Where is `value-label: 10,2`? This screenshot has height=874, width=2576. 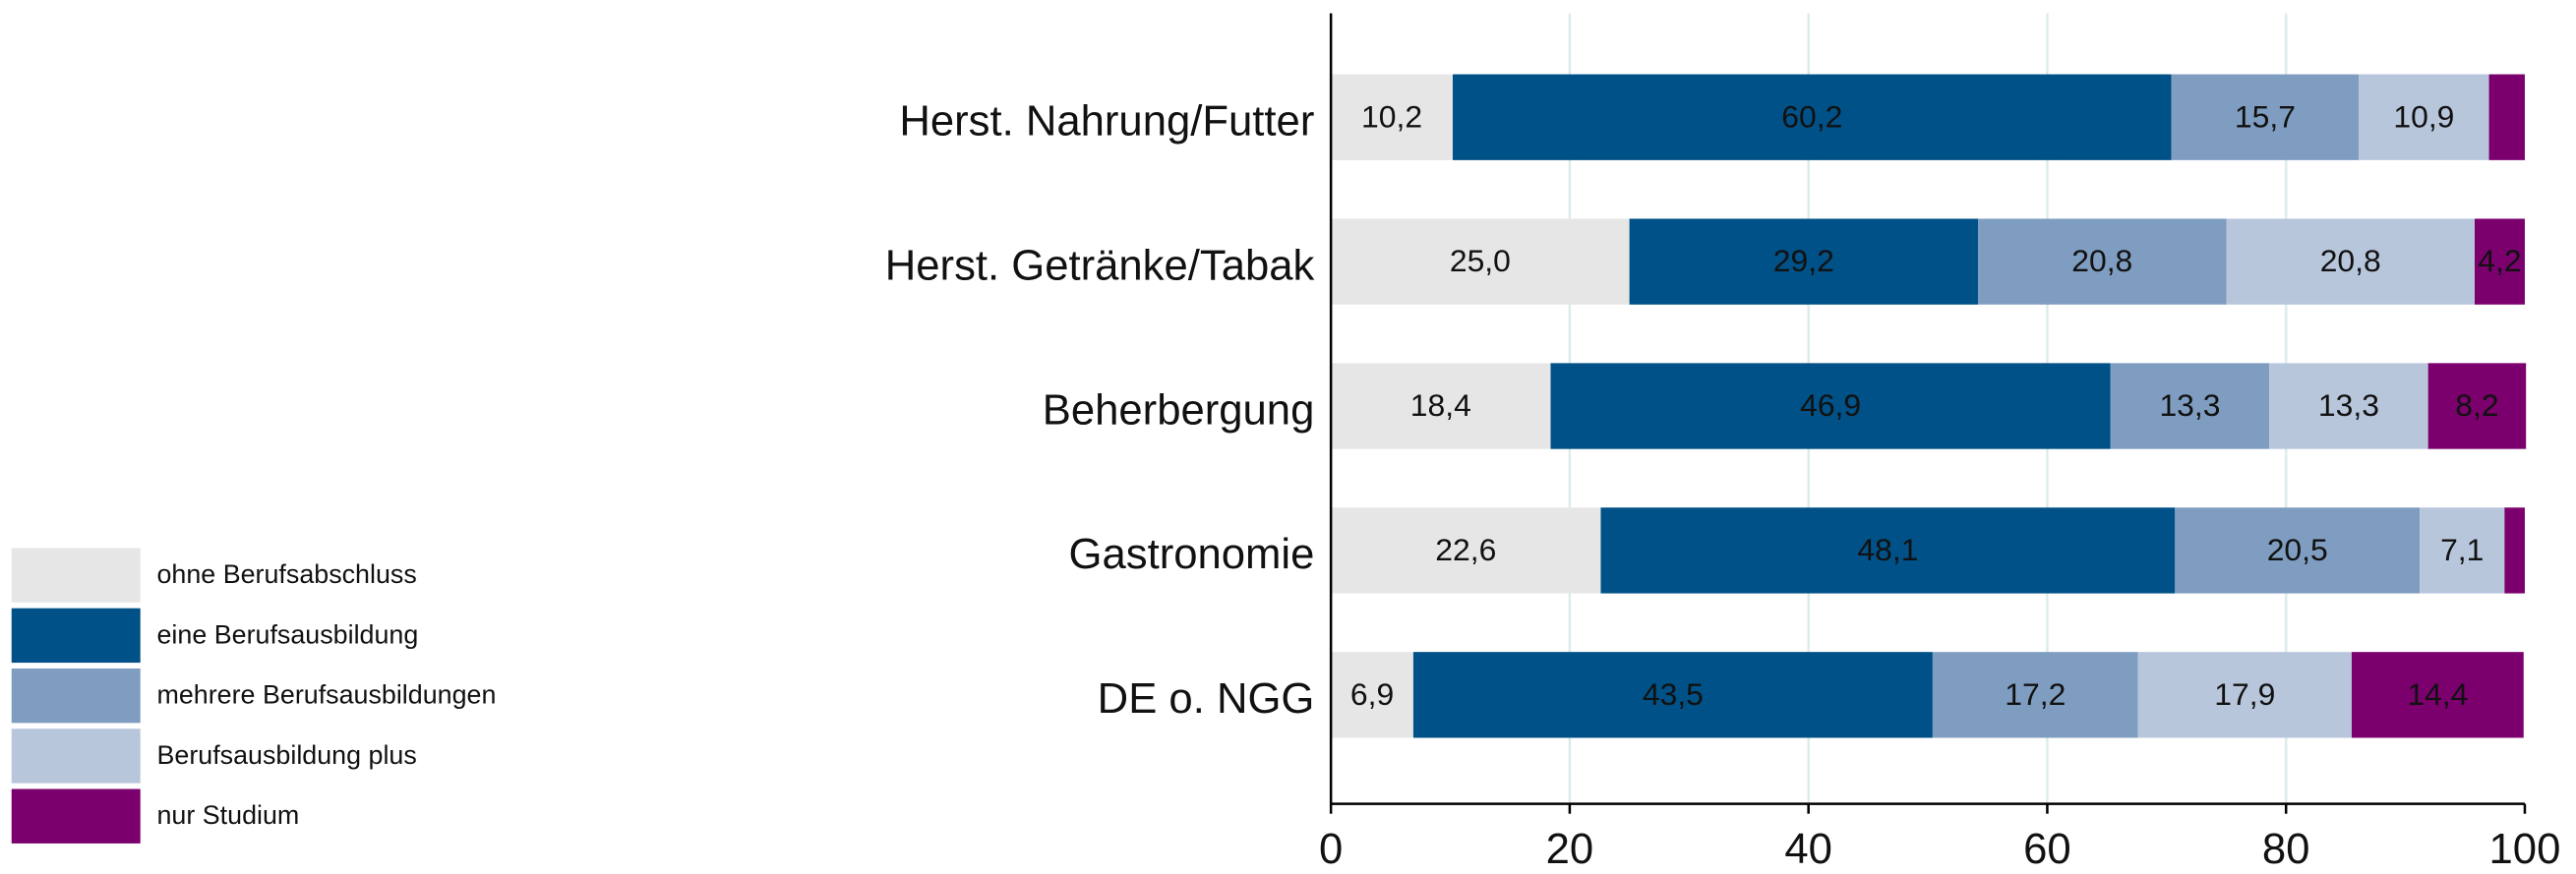 value-label: 10,2 is located at coordinates (1391, 116).